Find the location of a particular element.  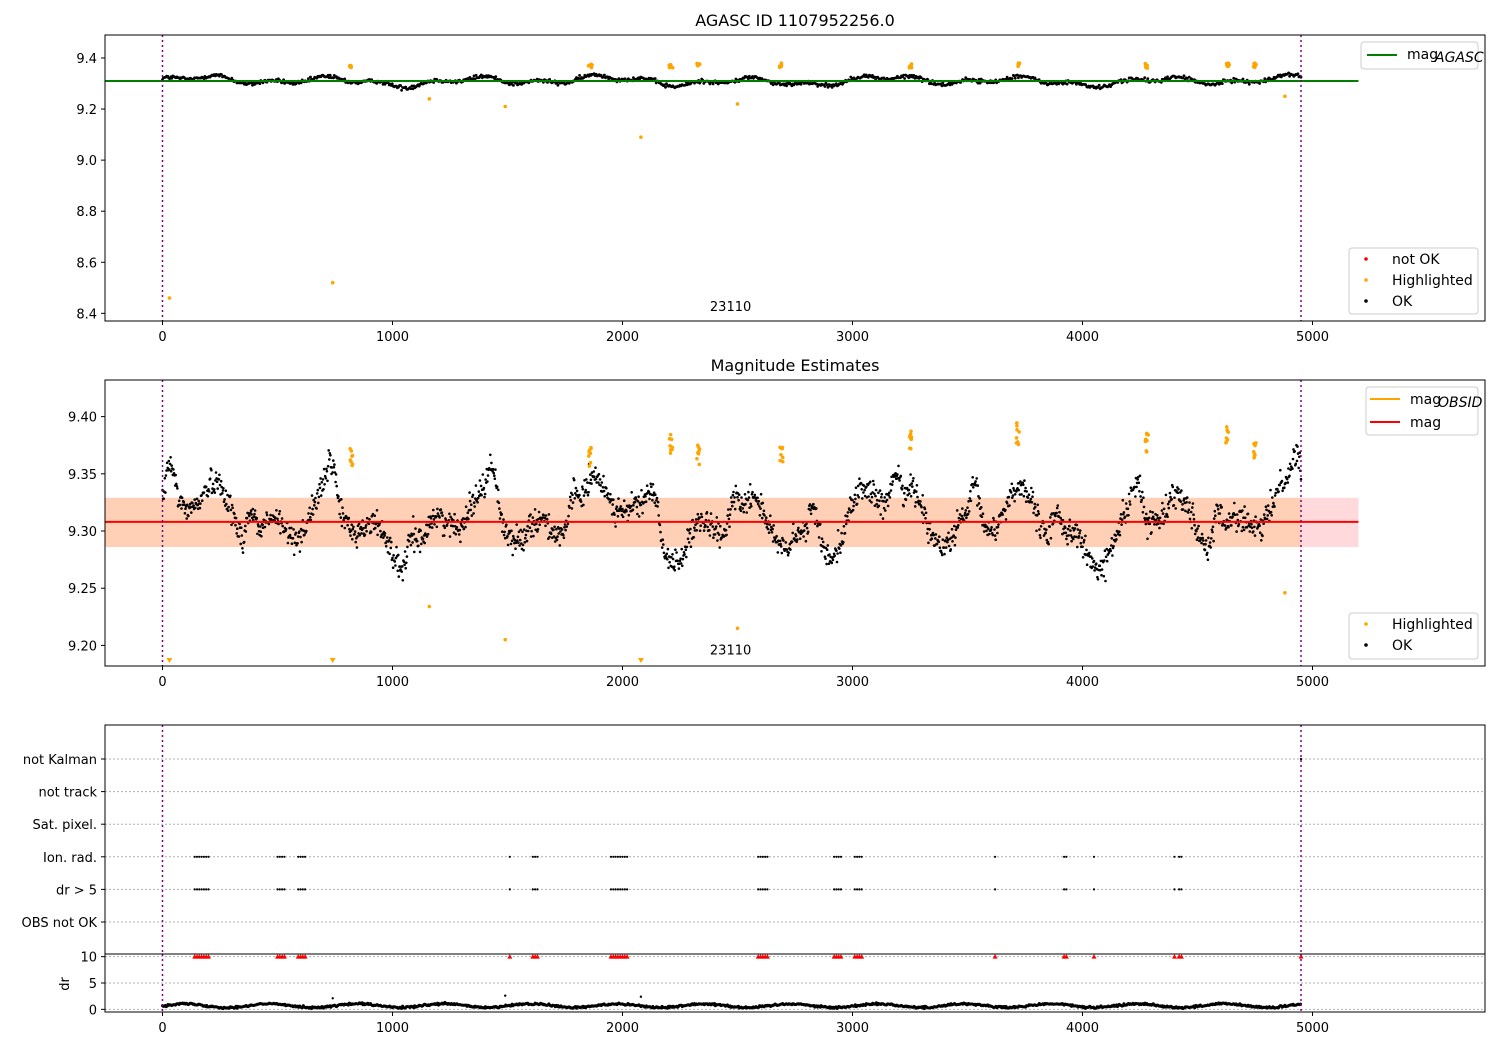

dr-point is located at coordinates (332, 998).